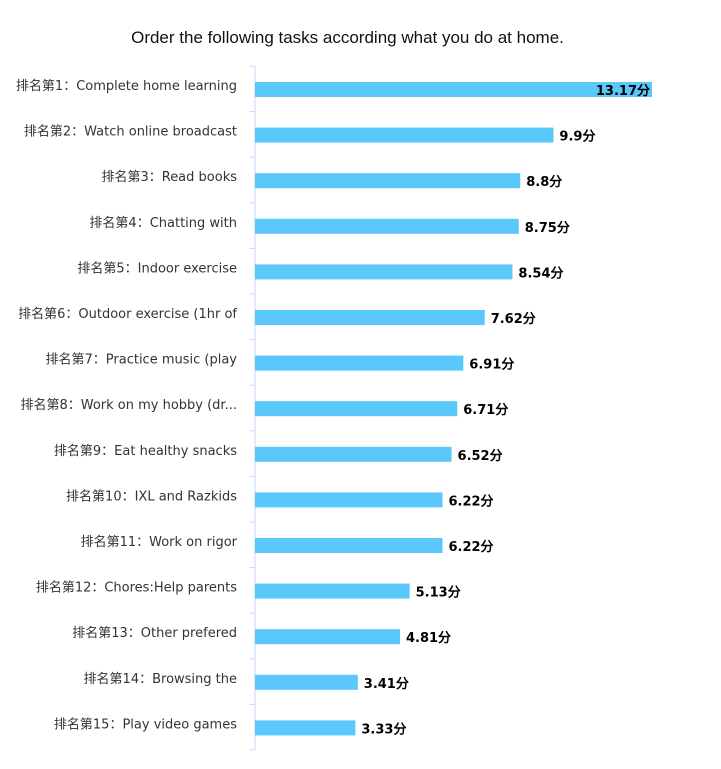  I want to click on value-label: 6.71分, so click(485, 410).